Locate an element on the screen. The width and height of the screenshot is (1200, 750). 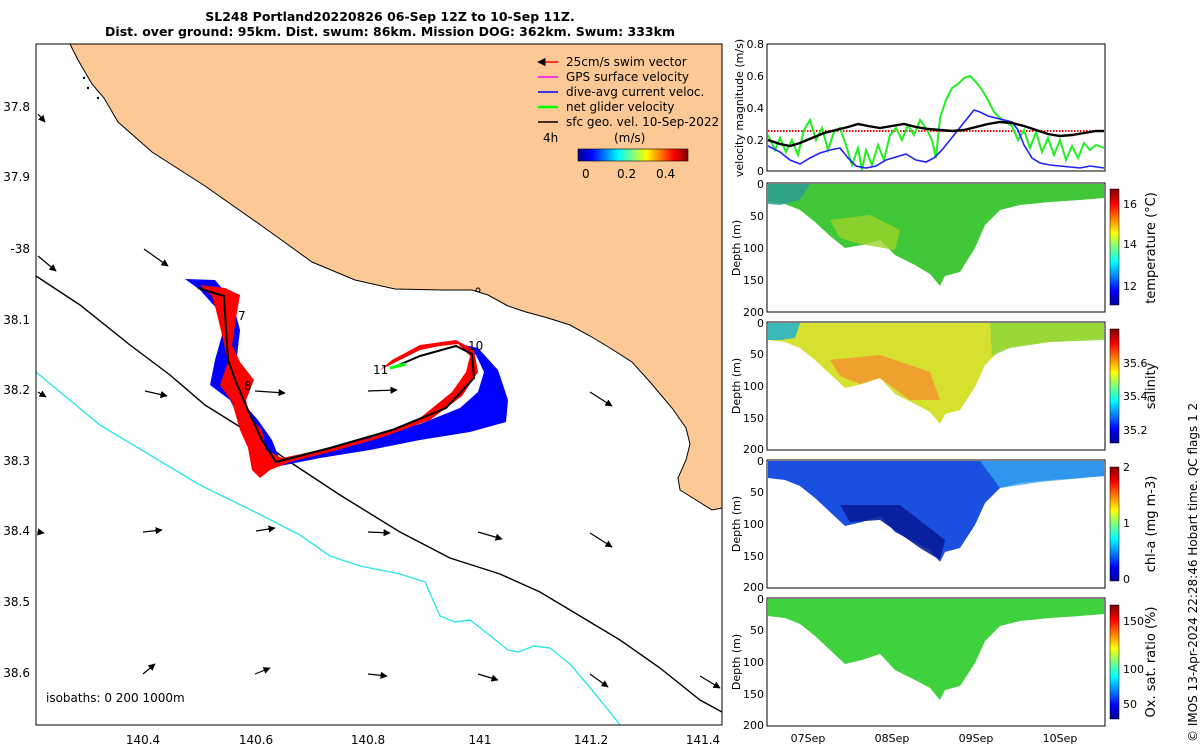
temperature-section is located at coordinates (943, 247).